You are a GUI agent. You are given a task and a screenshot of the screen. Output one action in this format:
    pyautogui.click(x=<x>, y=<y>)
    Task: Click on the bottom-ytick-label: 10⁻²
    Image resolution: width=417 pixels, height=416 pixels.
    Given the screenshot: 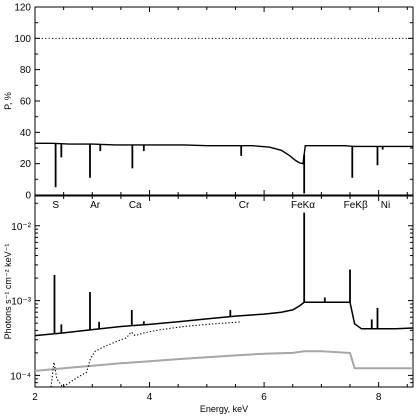 What is the action you would take?
    pyautogui.click(x=21, y=227)
    